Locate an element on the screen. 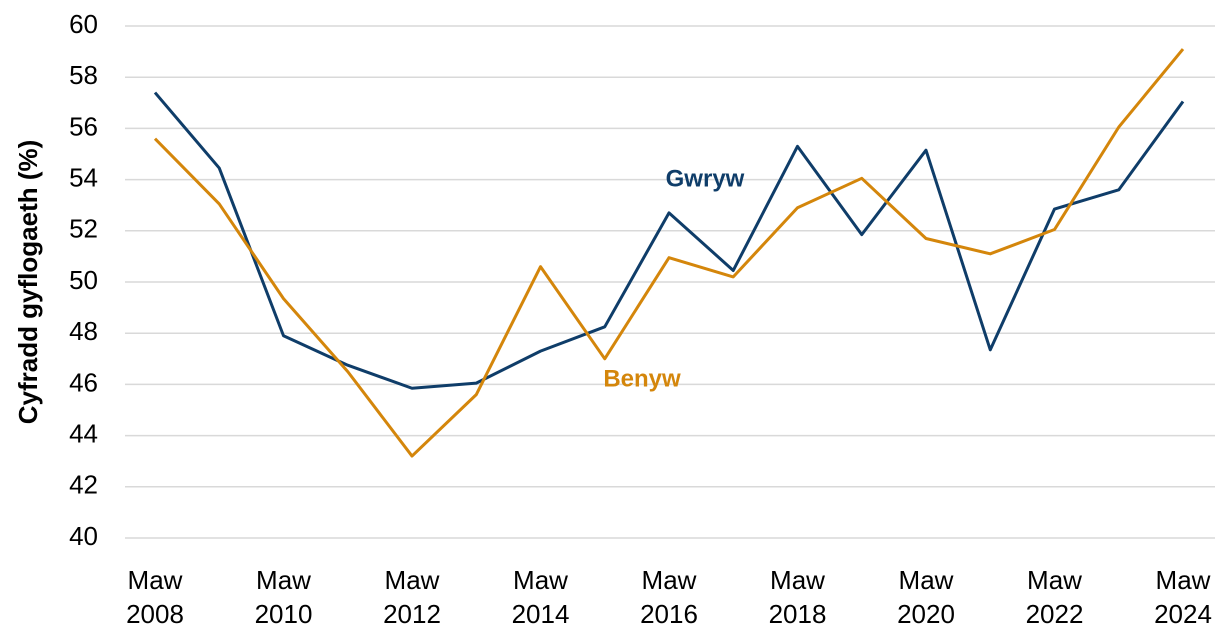 The width and height of the screenshot is (1224, 627). y-tick-label: 50 is located at coordinates (83, 280).